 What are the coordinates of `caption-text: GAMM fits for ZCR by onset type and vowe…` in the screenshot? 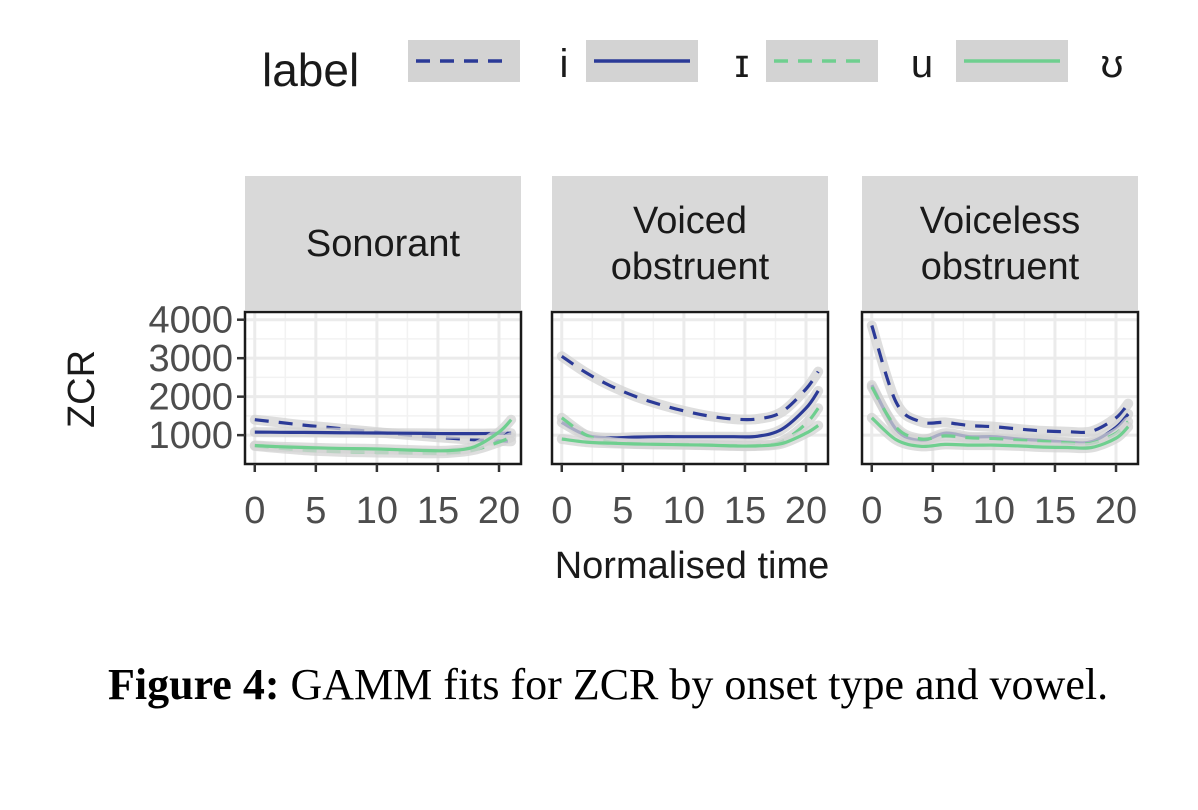 It's located at (699, 684).